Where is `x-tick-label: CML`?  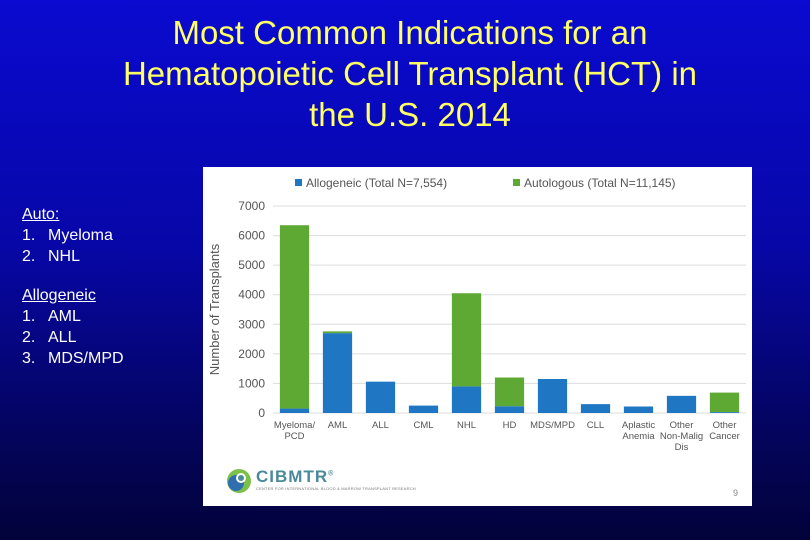
x-tick-label: CML is located at coordinates (423, 425).